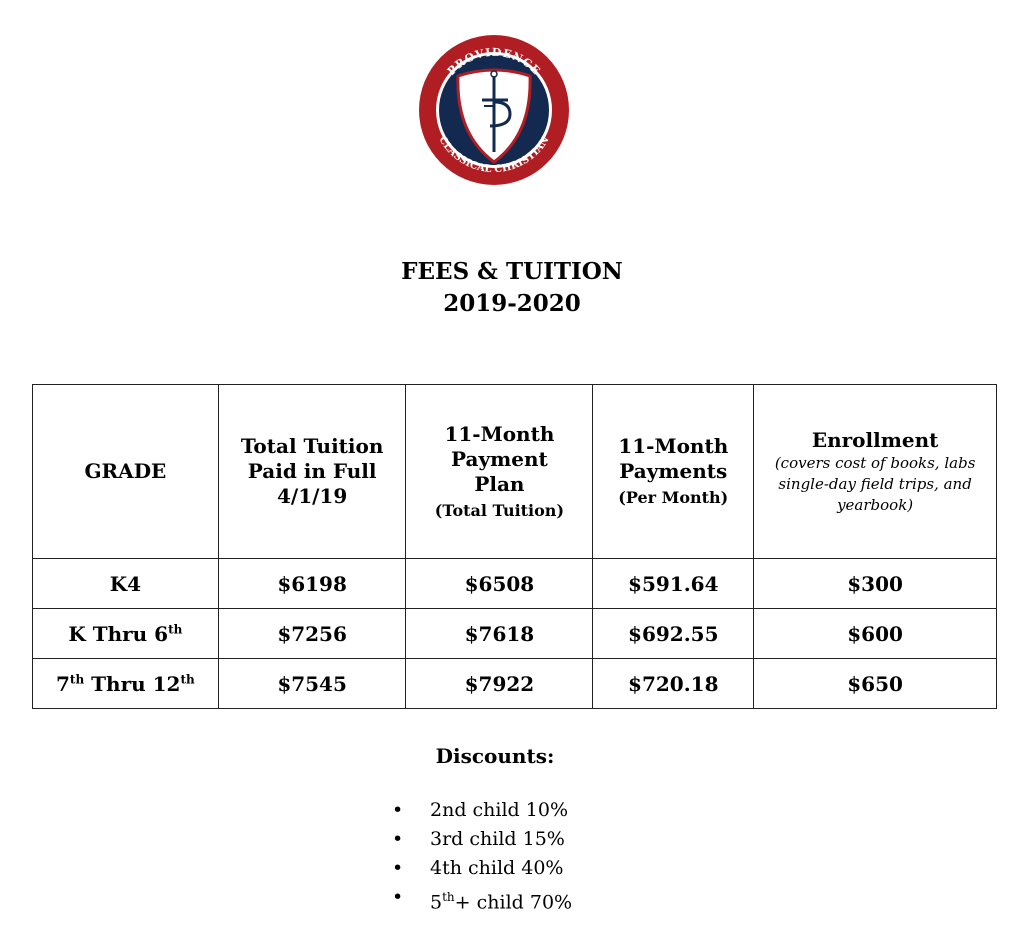 The width and height of the screenshot is (1024, 932). Describe the element at coordinates (875, 583) in the screenshot. I see `enrollment-cell: $300` at that location.